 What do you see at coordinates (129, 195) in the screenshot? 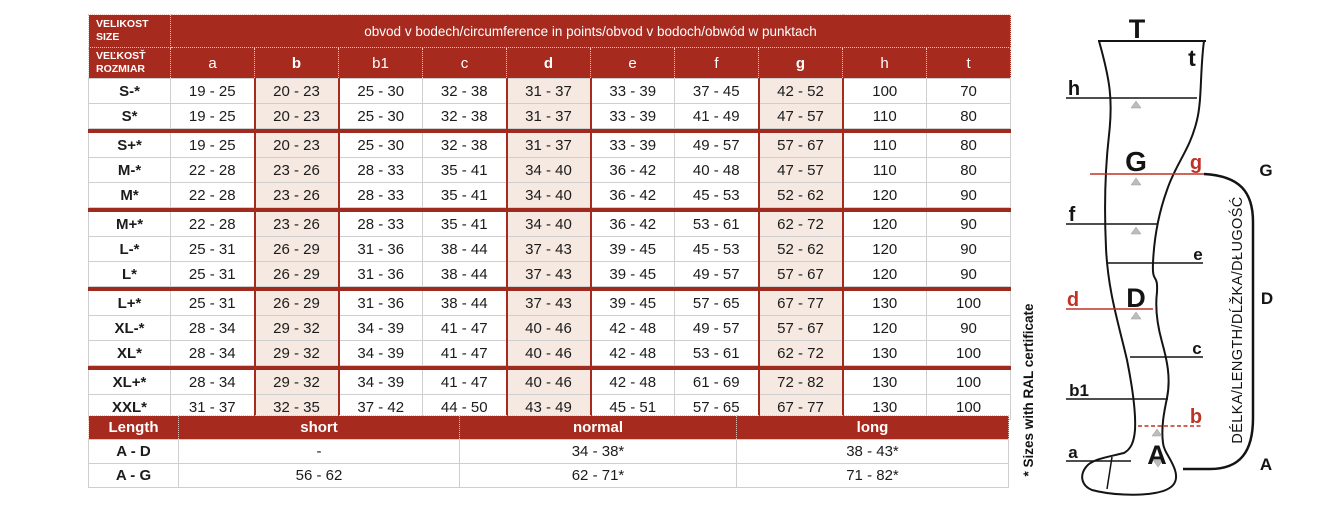
I see `size-label: M*` at bounding box center [129, 195].